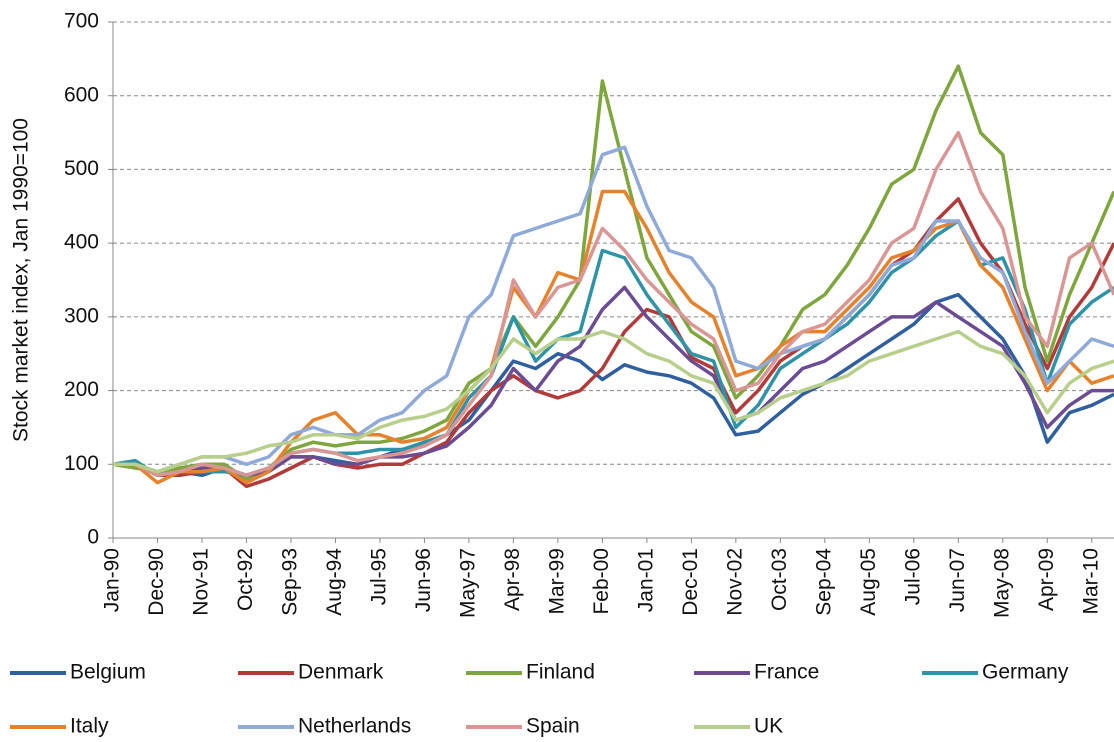 This screenshot has width=1114, height=742. I want to click on x-tick-label: Aug-05, so click(868, 582).